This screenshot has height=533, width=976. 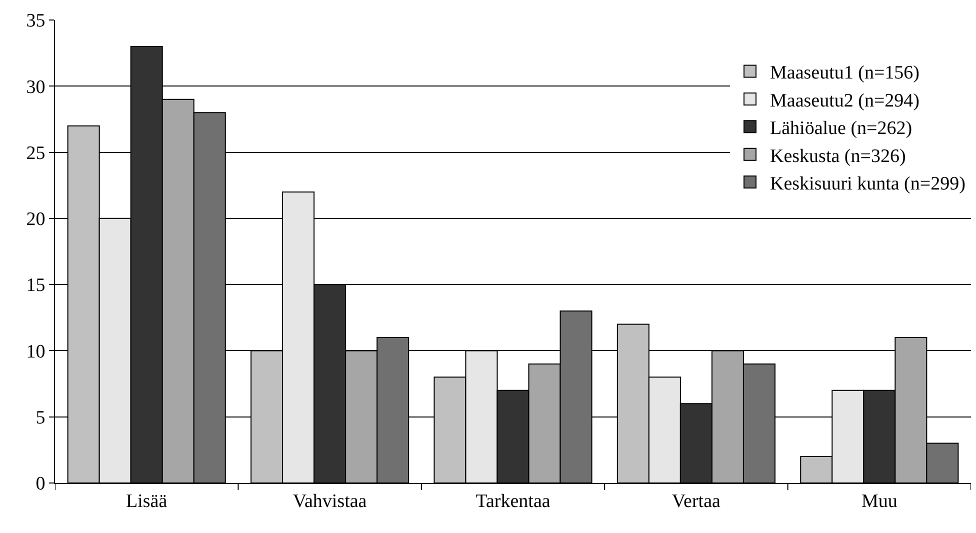 I want to click on legend-label: Maaseutu2 (n=294), so click(x=845, y=101).